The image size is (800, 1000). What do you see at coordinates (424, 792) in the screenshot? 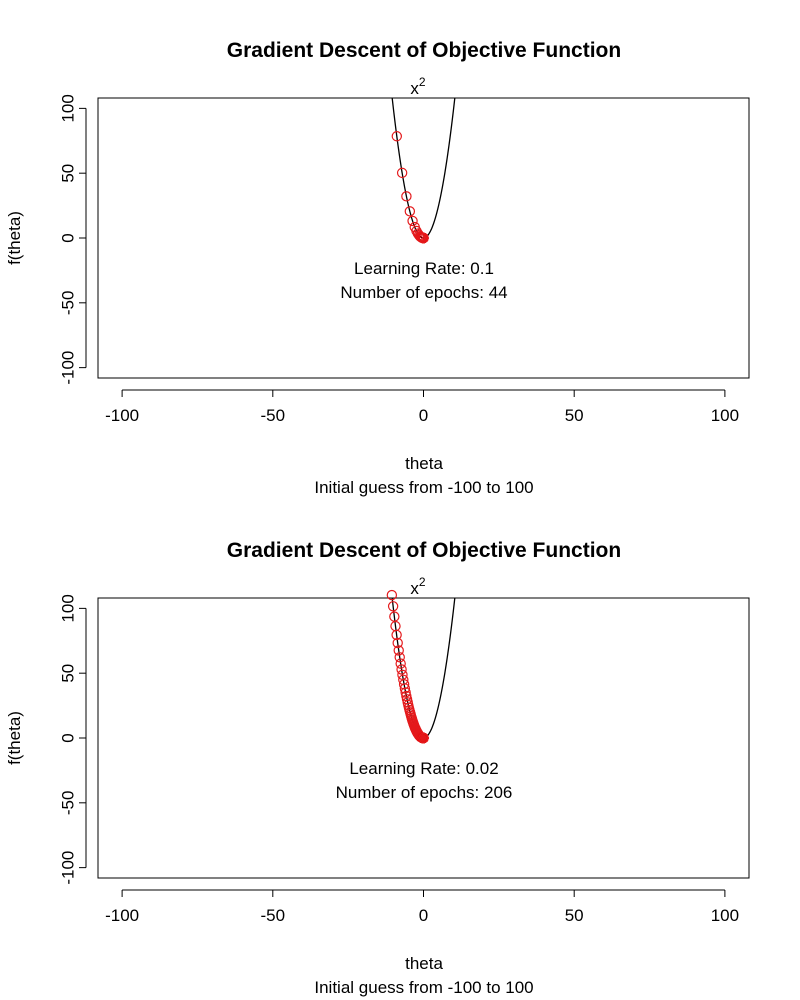
I see `epochs-annotation: Number of epochs: 206` at bounding box center [424, 792].